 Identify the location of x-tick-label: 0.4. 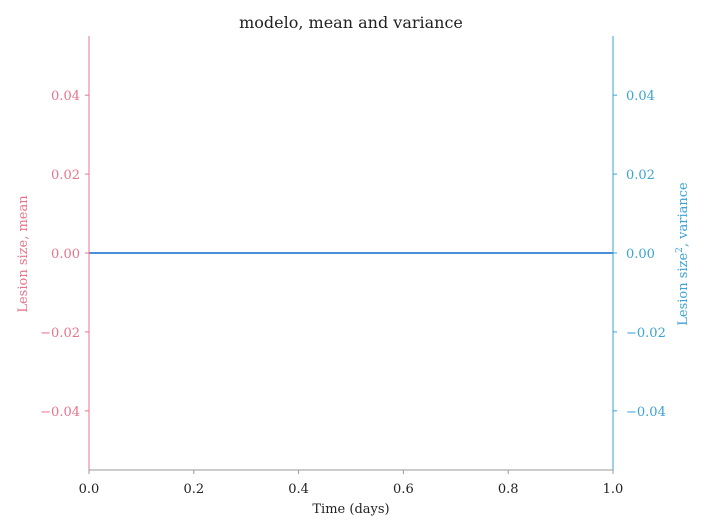
(298, 489).